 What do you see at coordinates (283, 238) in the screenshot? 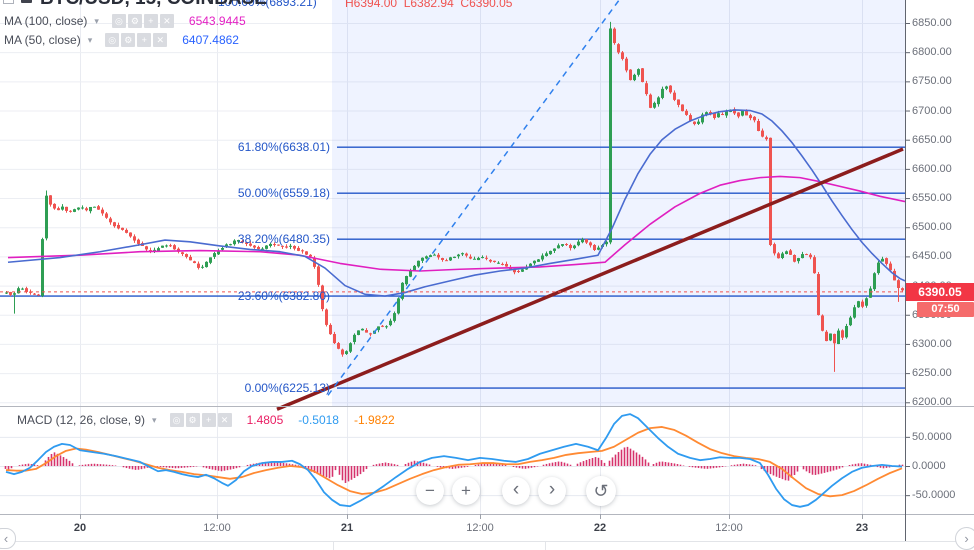
I see `fib-level-label: 38.20%(6480.35)` at bounding box center [283, 238].